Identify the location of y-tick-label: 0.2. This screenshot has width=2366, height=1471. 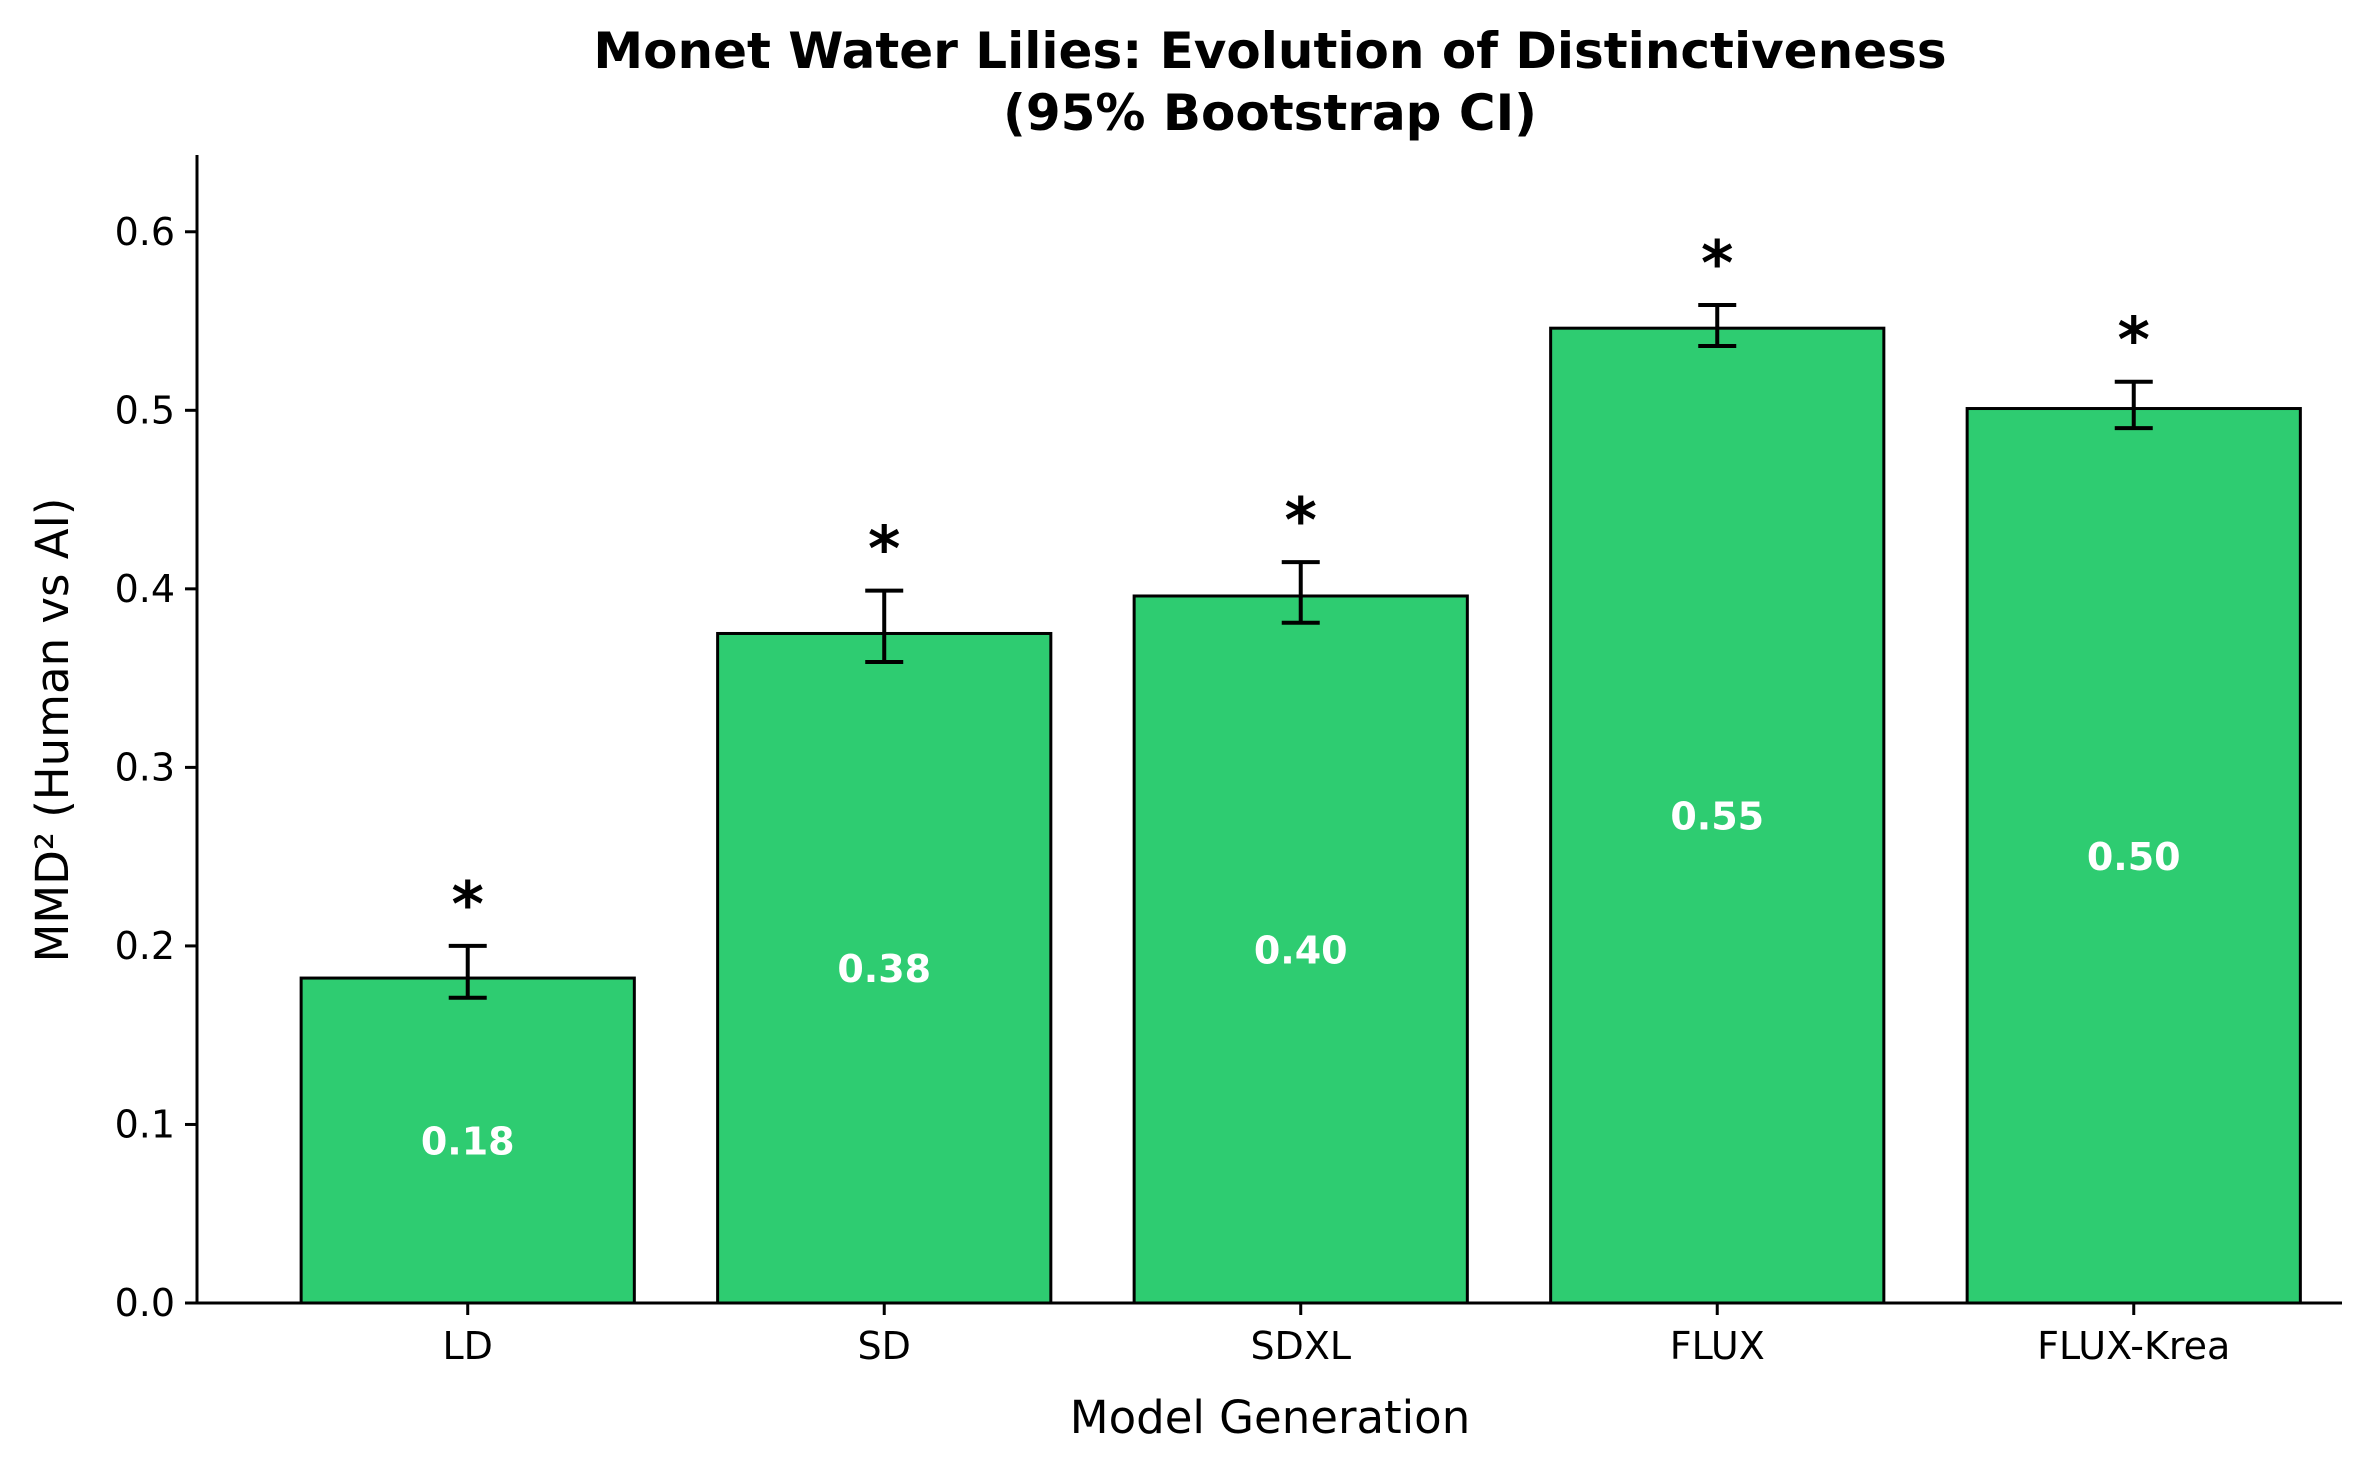
(145, 946).